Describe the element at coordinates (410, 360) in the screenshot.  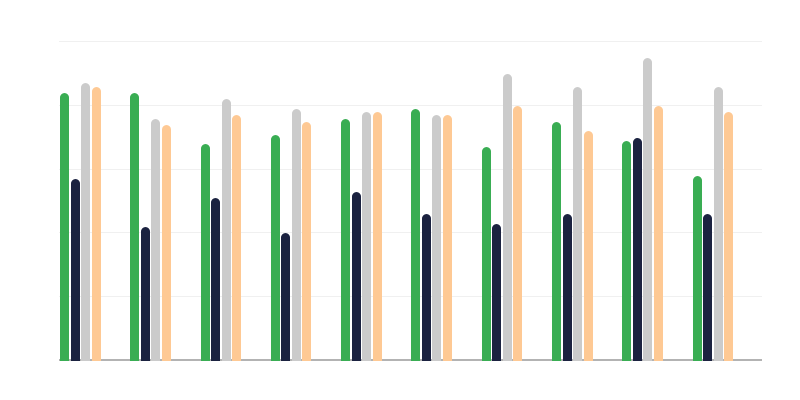
I see `x-axis-baseline` at that location.